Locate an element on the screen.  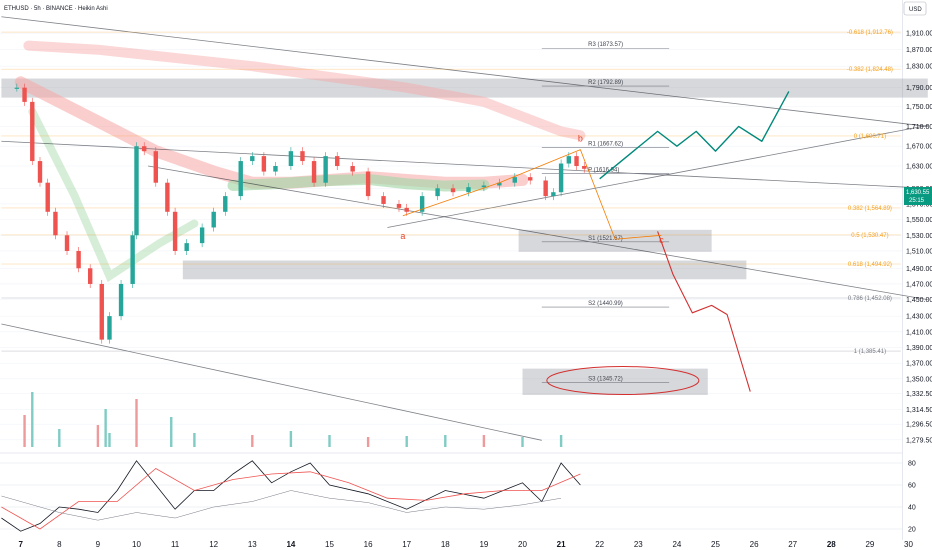
time-tick: 18 is located at coordinates (445, 544).